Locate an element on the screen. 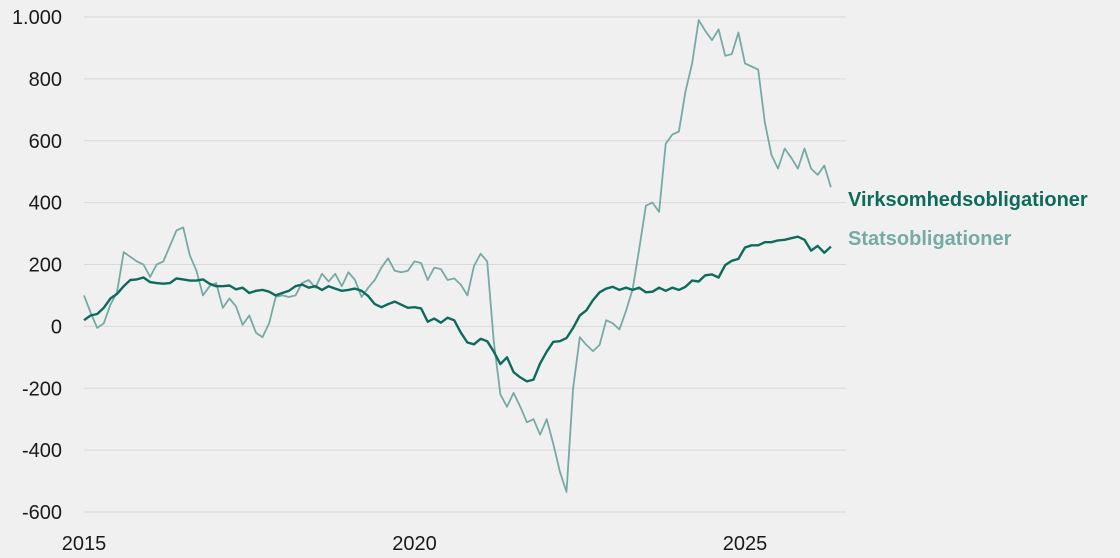 The width and height of the screenshot is (1120, 558). legend-label-statsobligationer: Statsobligationer is located at coordinates (930, 239).